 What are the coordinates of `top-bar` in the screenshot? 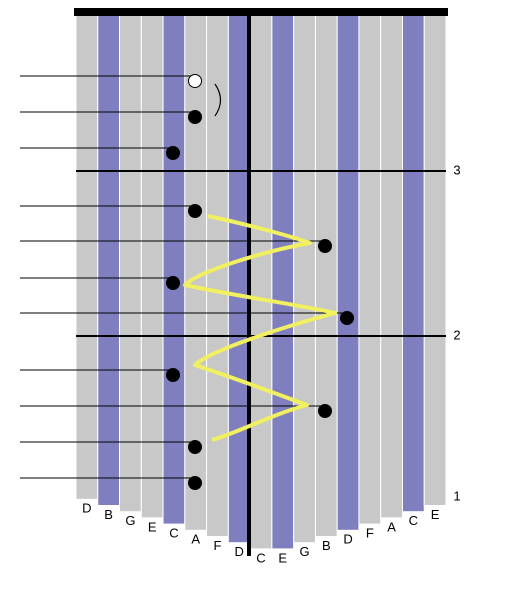 It's located at (261, 12).